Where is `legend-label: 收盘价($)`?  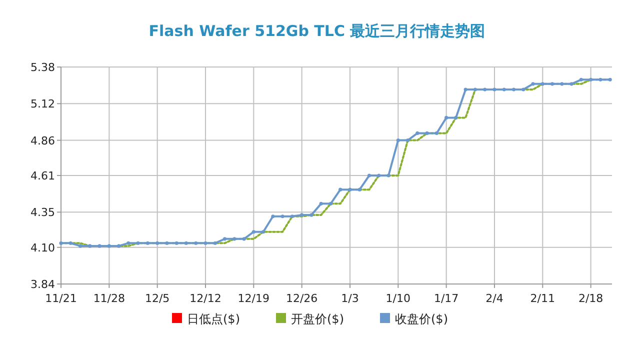
legend-label: 收盘价($) is located at coordinates (421, 319).